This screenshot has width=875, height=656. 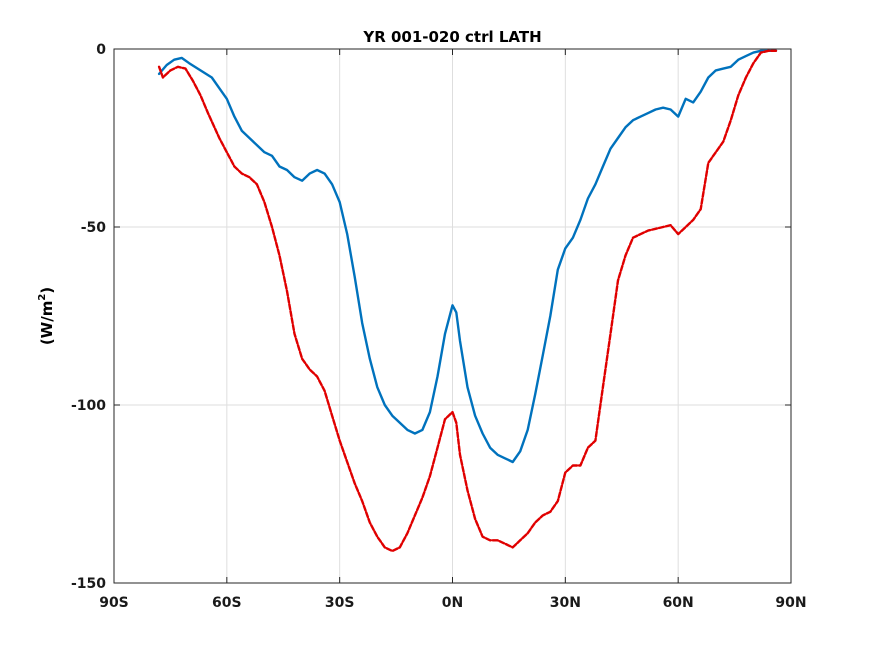 I want to click on y-axis-label-close: ), so click(x=47, y=290).